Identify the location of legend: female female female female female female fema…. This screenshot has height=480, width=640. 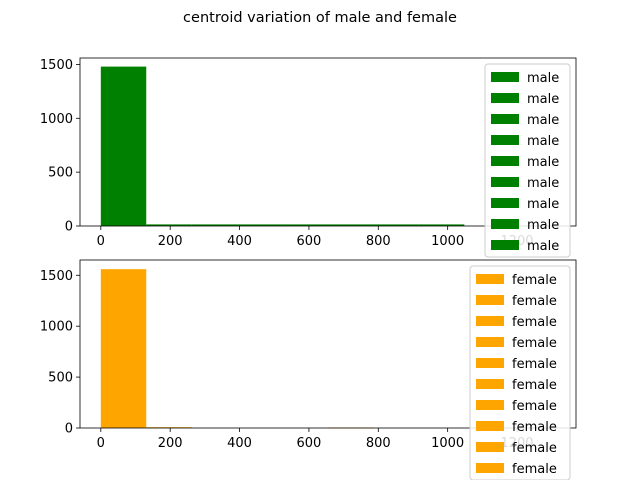
(520, 372).